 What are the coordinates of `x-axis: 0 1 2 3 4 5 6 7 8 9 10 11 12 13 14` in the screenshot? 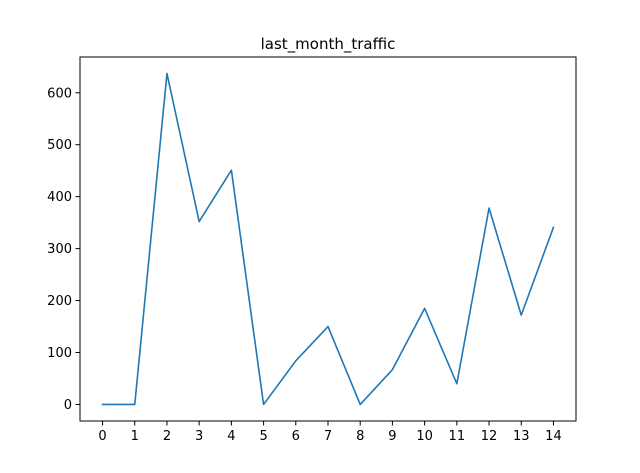 It's located at (330, 432).